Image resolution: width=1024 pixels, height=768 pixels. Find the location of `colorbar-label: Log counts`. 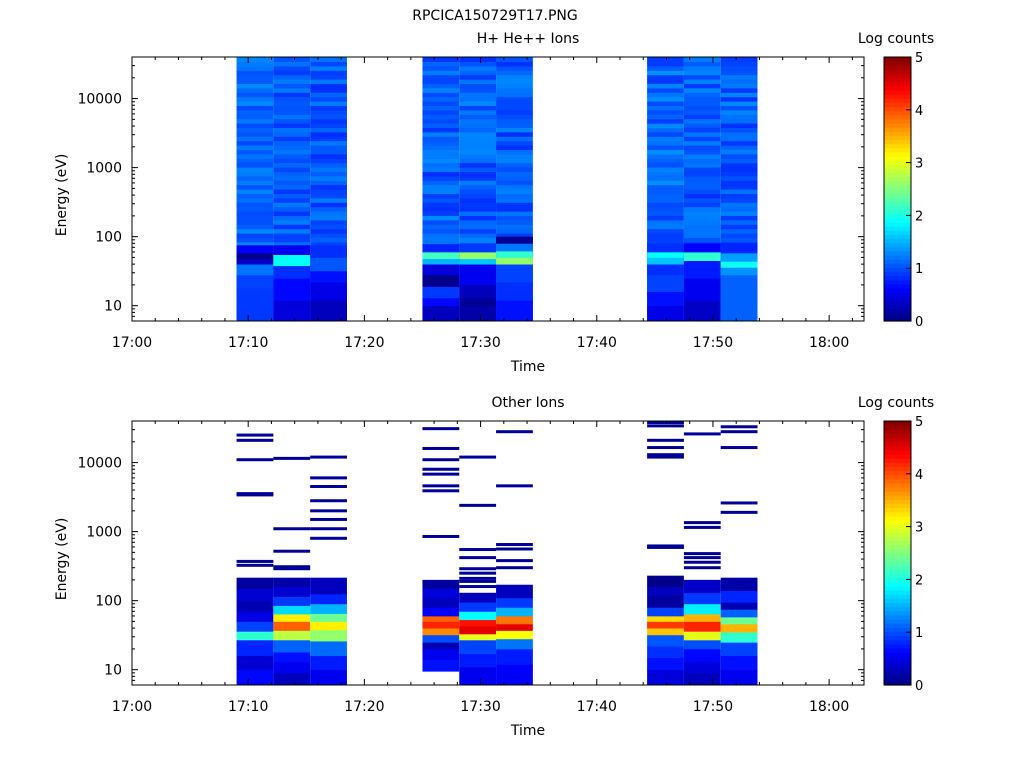

colorbar-label: Log counts is located at coordinates (896, 39).